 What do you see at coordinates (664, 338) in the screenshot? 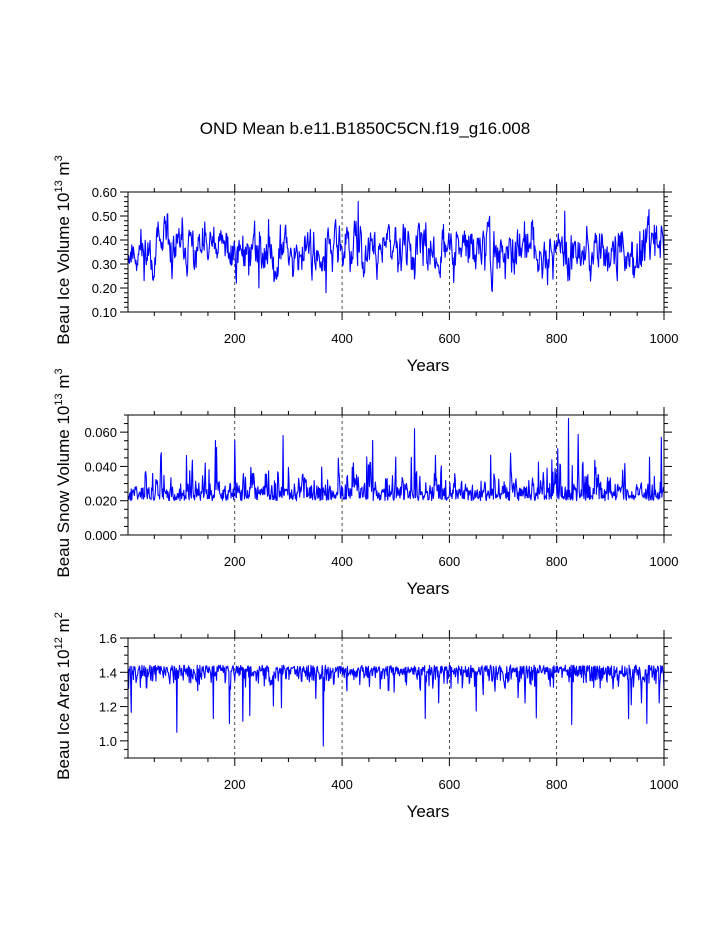
I see `ice-volume-x-tick-label: 1000` at bounding box center [664, 338].